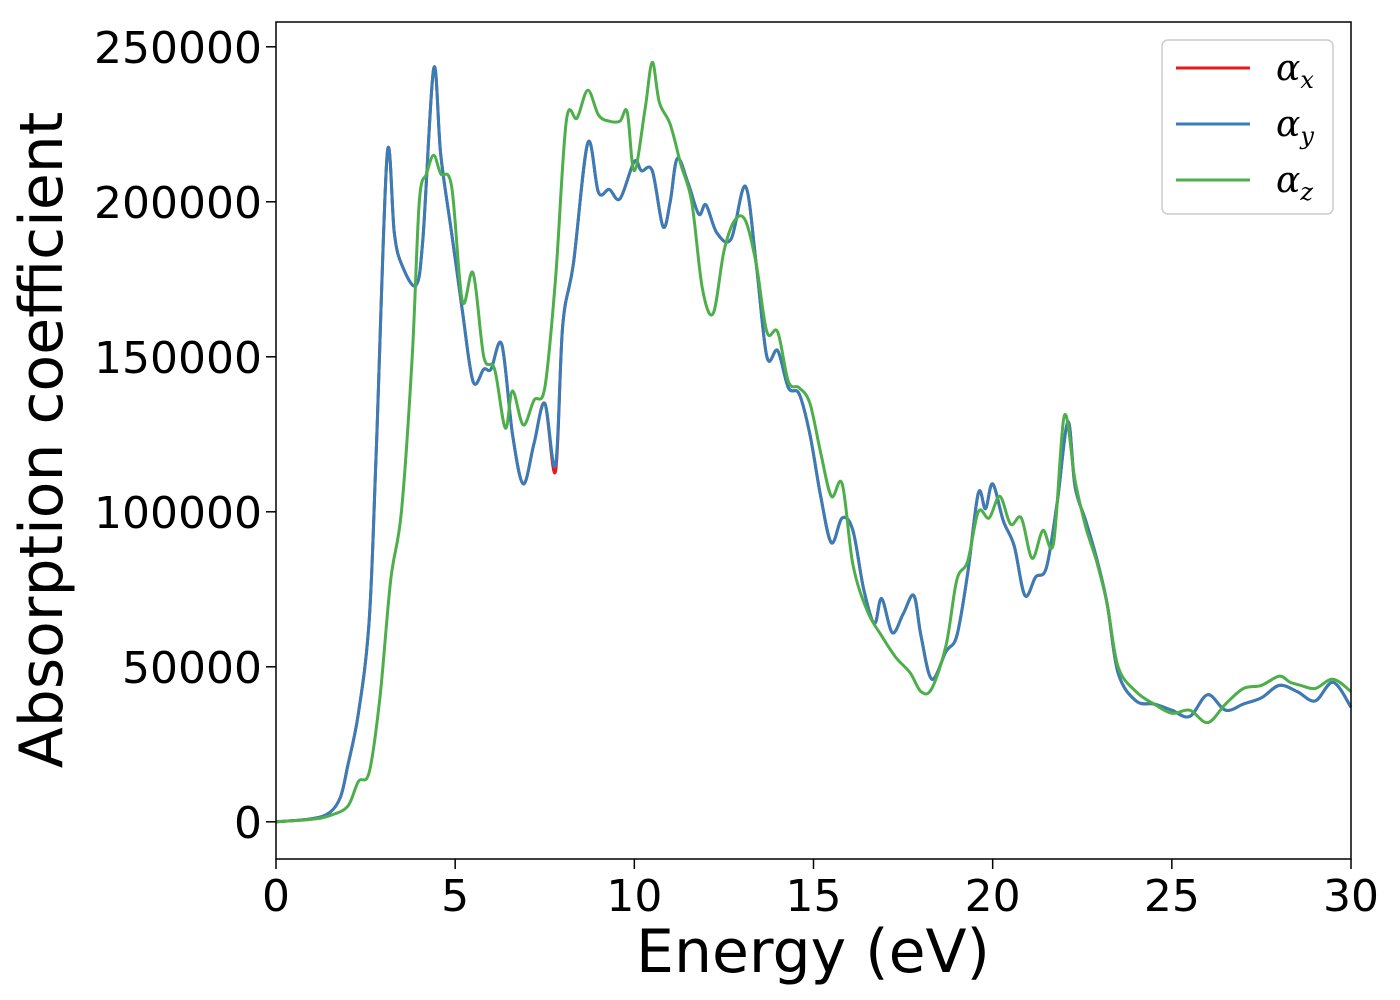 The width and height of the screenshot is (1400, 1000). Describe the element at coordinates (185, 436) in the screenshot. I see `y-axis: 0 50000 100000 150000 200000 250000` at that location.